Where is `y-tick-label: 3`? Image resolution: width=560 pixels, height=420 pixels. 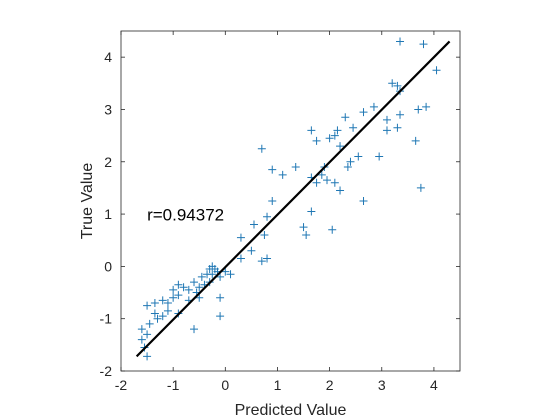
y-tick-label: 3 is located at coordinates (108, 109).